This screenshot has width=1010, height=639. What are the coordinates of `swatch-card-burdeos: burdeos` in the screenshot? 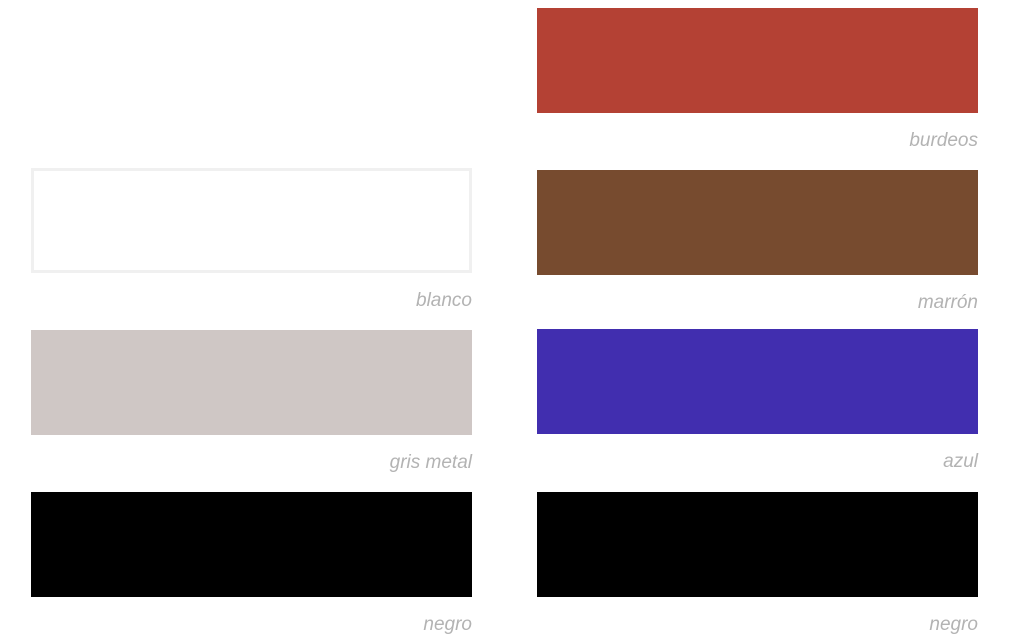 It's located at (757, 80).